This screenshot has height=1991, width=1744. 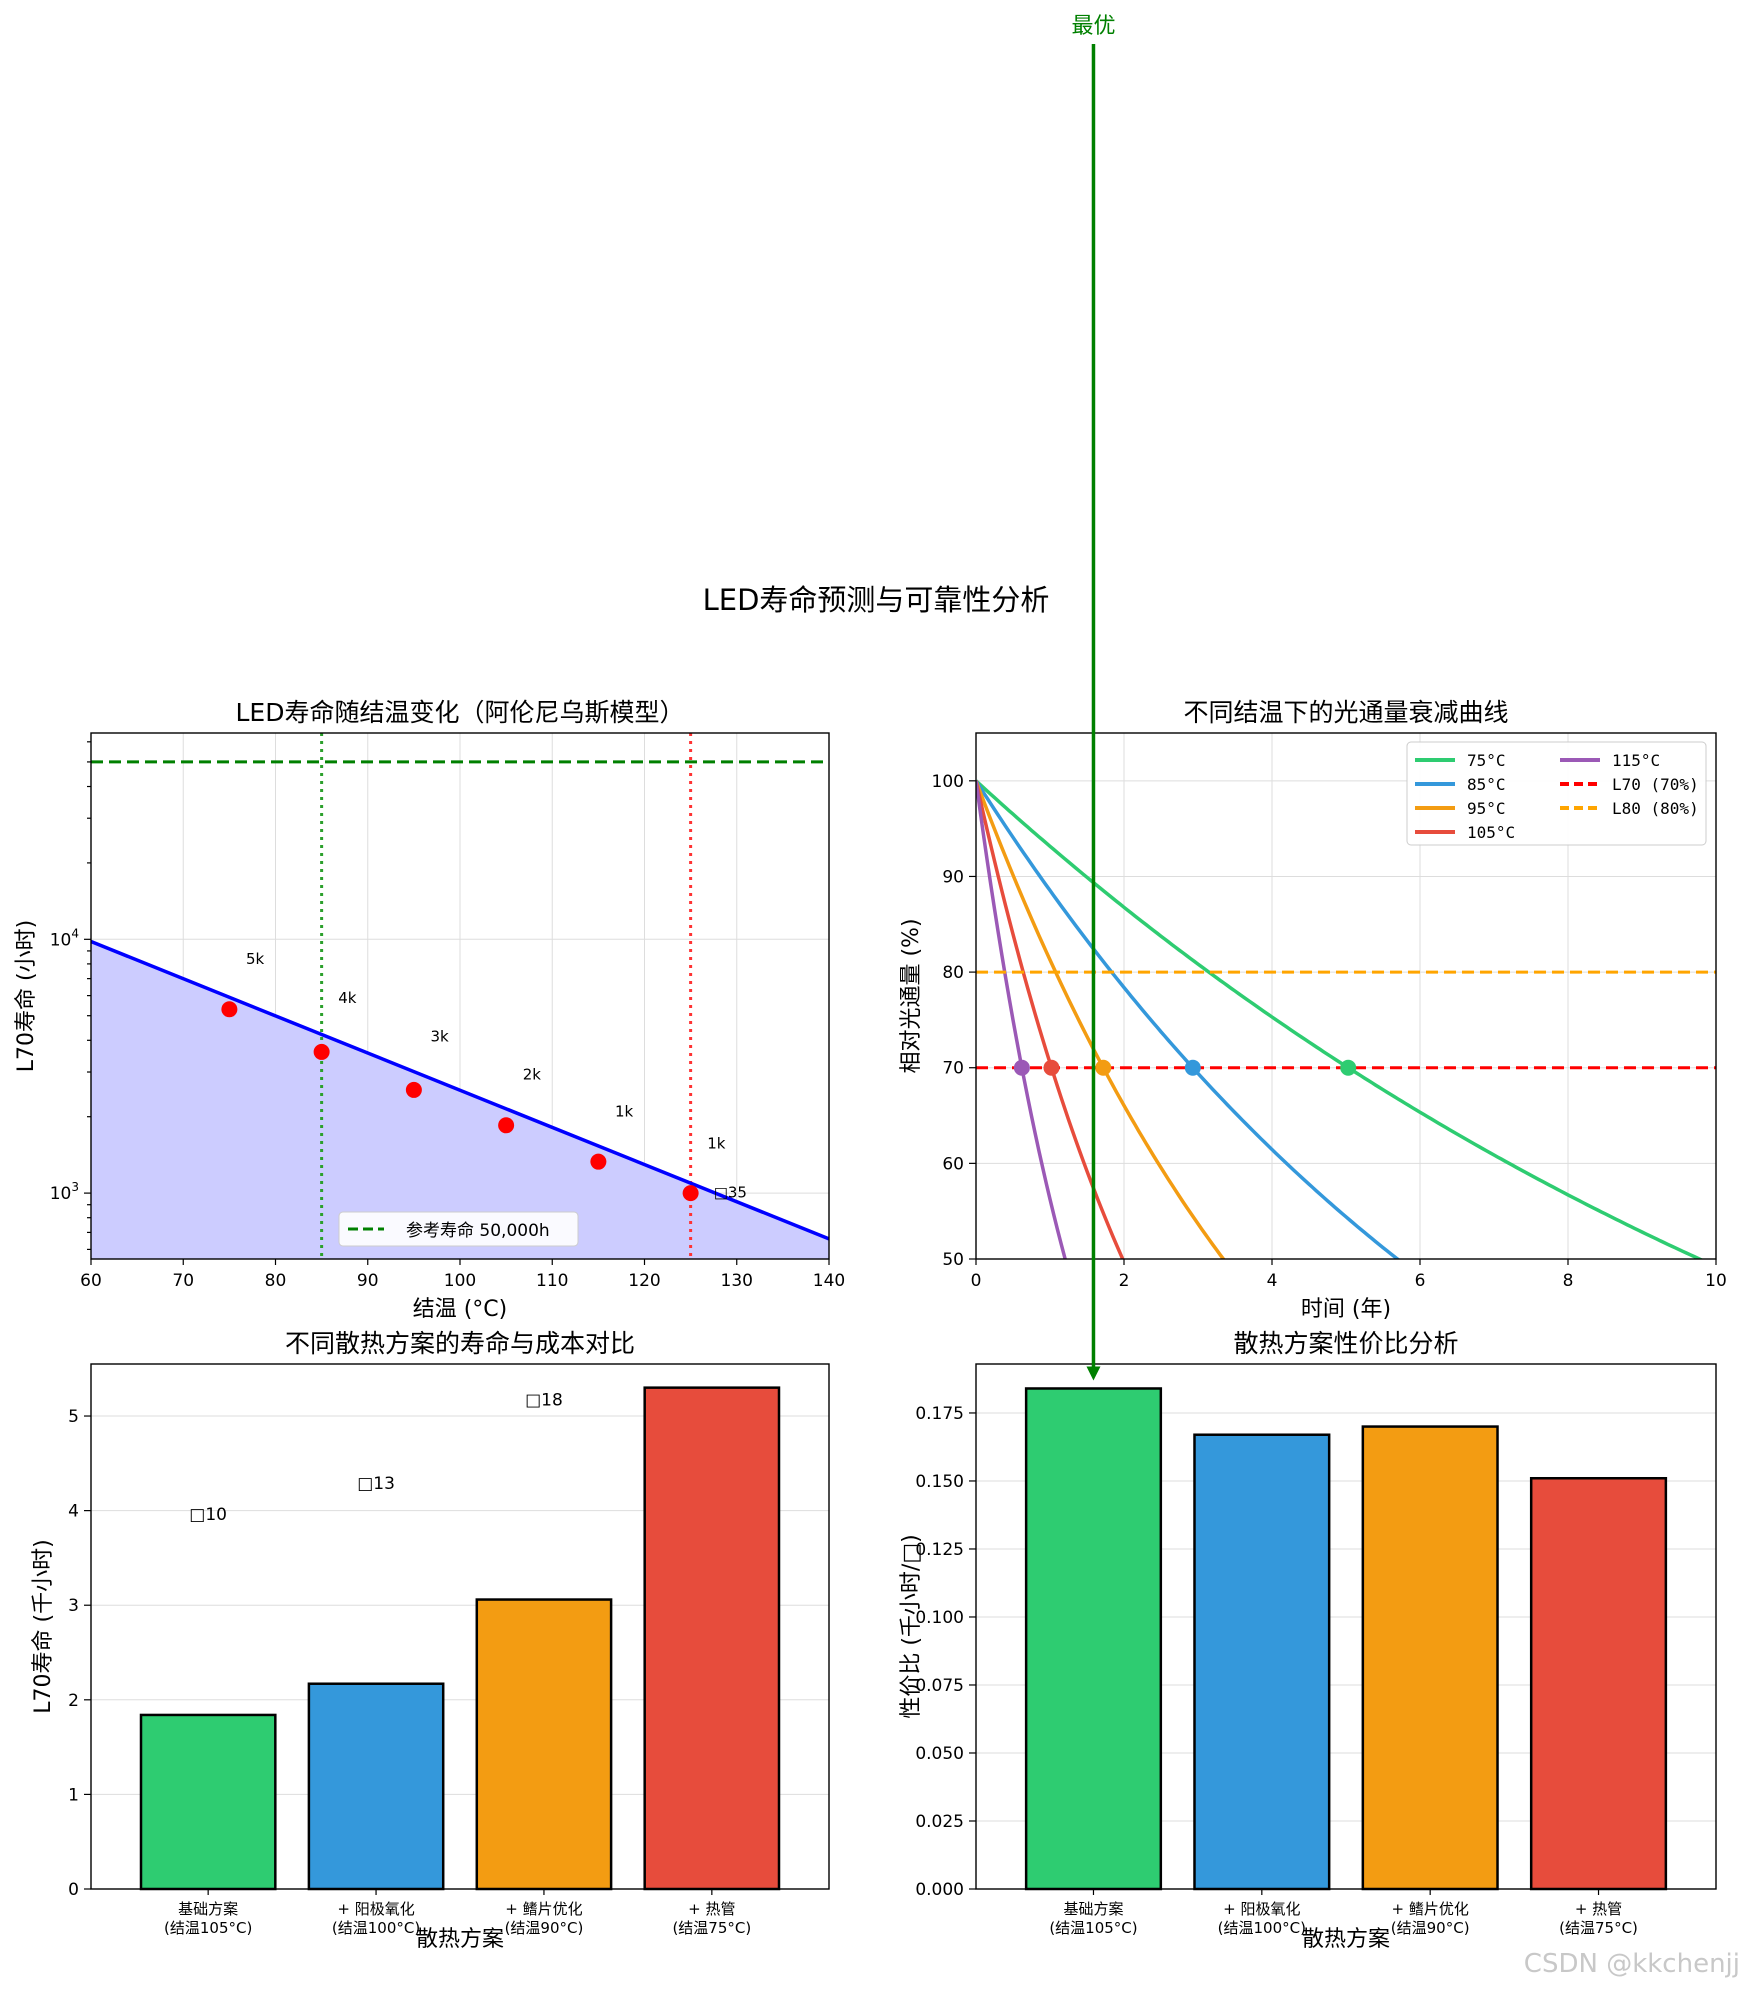 What do you see at coordinates (829, 1281) in the screenshot?
I see `x-tick-label: 140` at bounding box center [829, 1281].